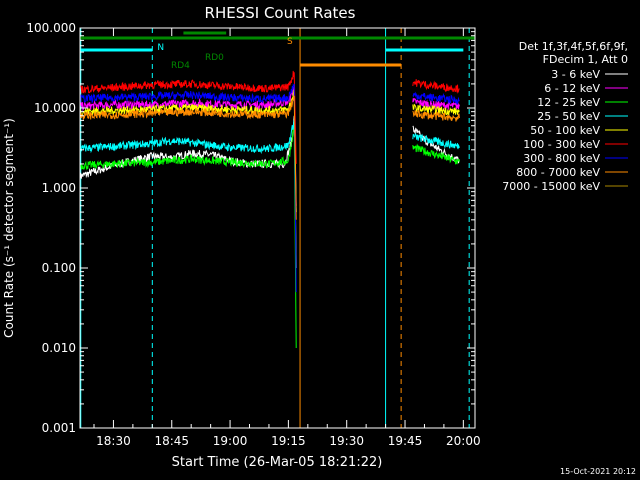 Image resolution: width=640 pixels, height=480 pixels. What do you see at coordinates (59, 428) in the screenshot?
I see `y-tick-label-5: 0.001` at bounding box center [59, 428].